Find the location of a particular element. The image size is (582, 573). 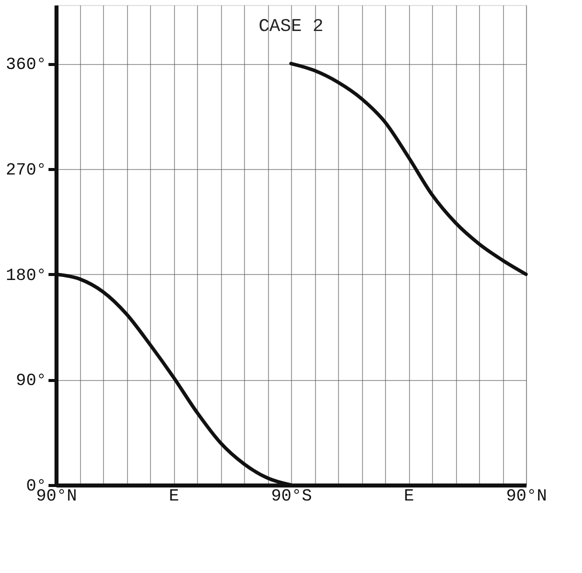

x-tick-label: 90°S is located at coordinates (291, 497).